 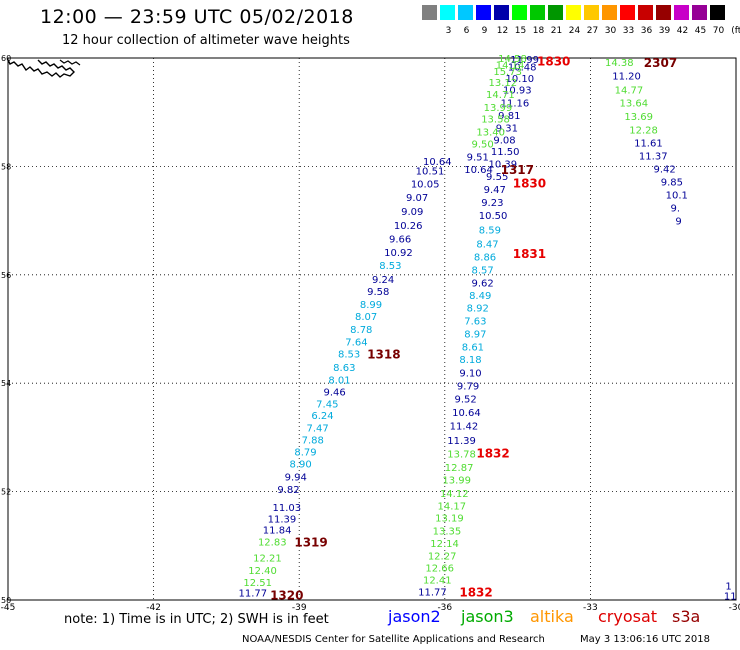 I want to click on wave-height-value: 8.63, so click(x=344, y=368).